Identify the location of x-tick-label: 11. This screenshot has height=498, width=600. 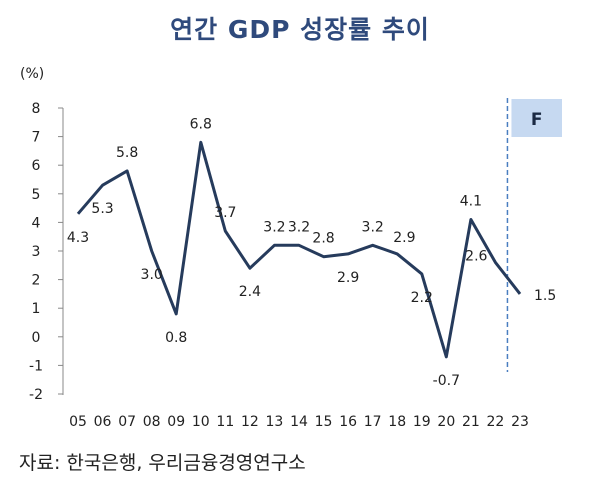
(225, 422).